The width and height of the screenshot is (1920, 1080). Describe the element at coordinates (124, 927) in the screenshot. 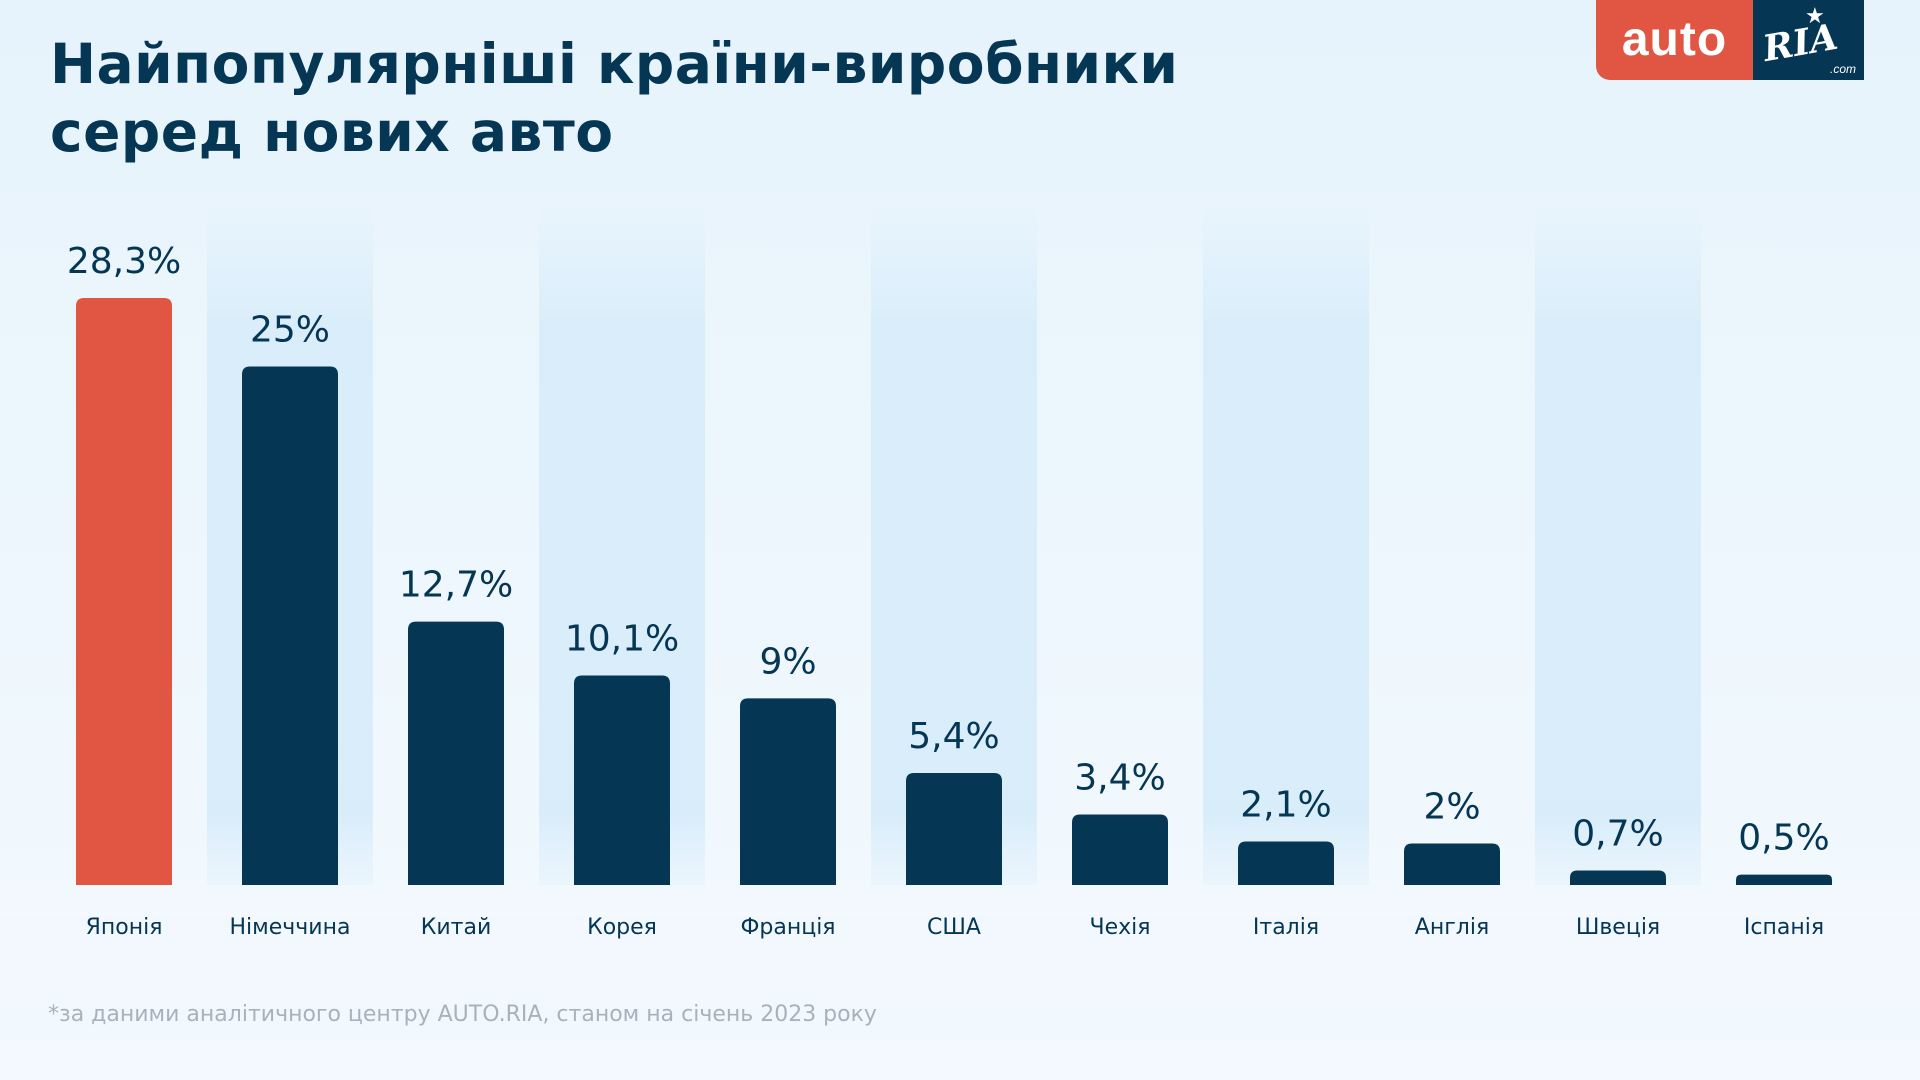

I see `category-label: Японія` at that location.